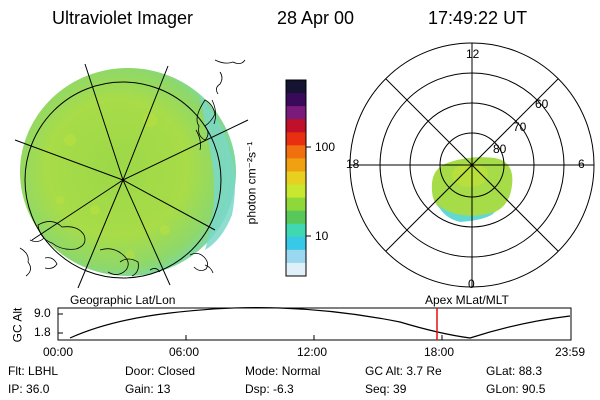 Image resolution: width=600 pixels, height=400 pixels. I want to click on altitude-ytick-9: 9.0, so click(42, 313).